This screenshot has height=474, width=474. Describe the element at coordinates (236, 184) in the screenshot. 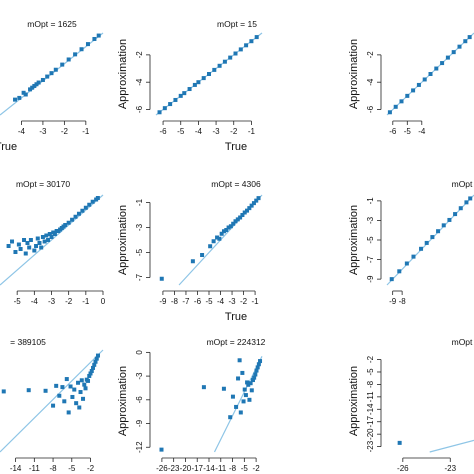

I see `panel-title: mOpt = 4306` at that location.